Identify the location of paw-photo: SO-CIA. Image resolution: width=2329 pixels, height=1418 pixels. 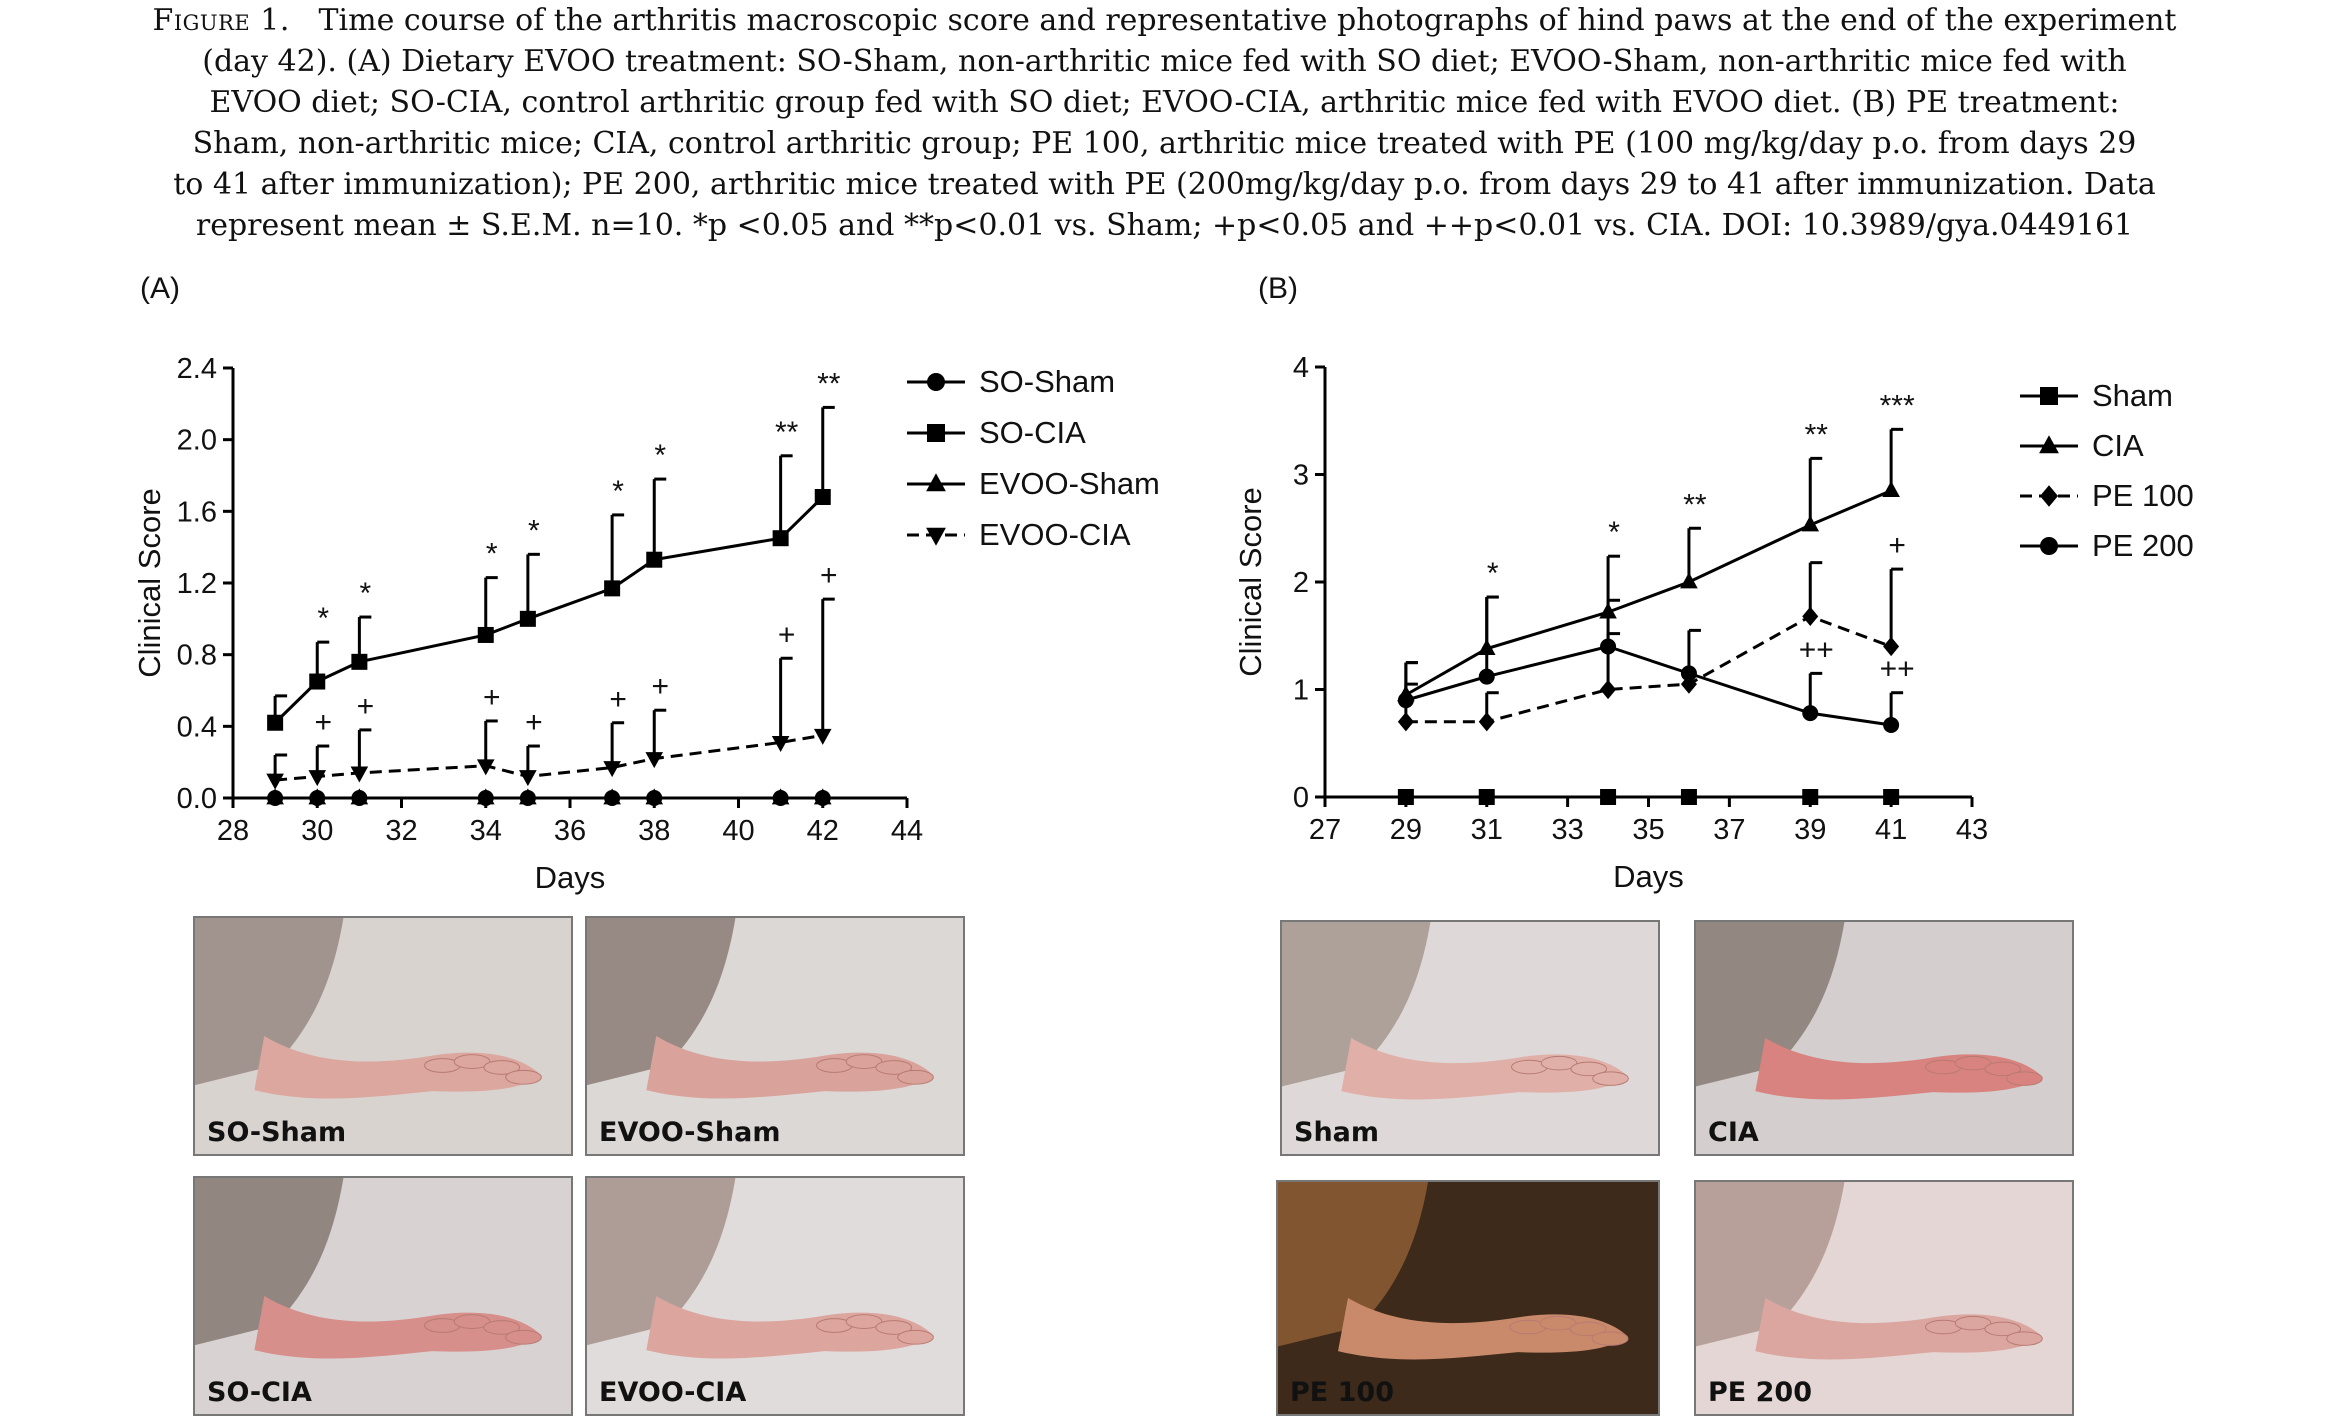
(383, 1296).